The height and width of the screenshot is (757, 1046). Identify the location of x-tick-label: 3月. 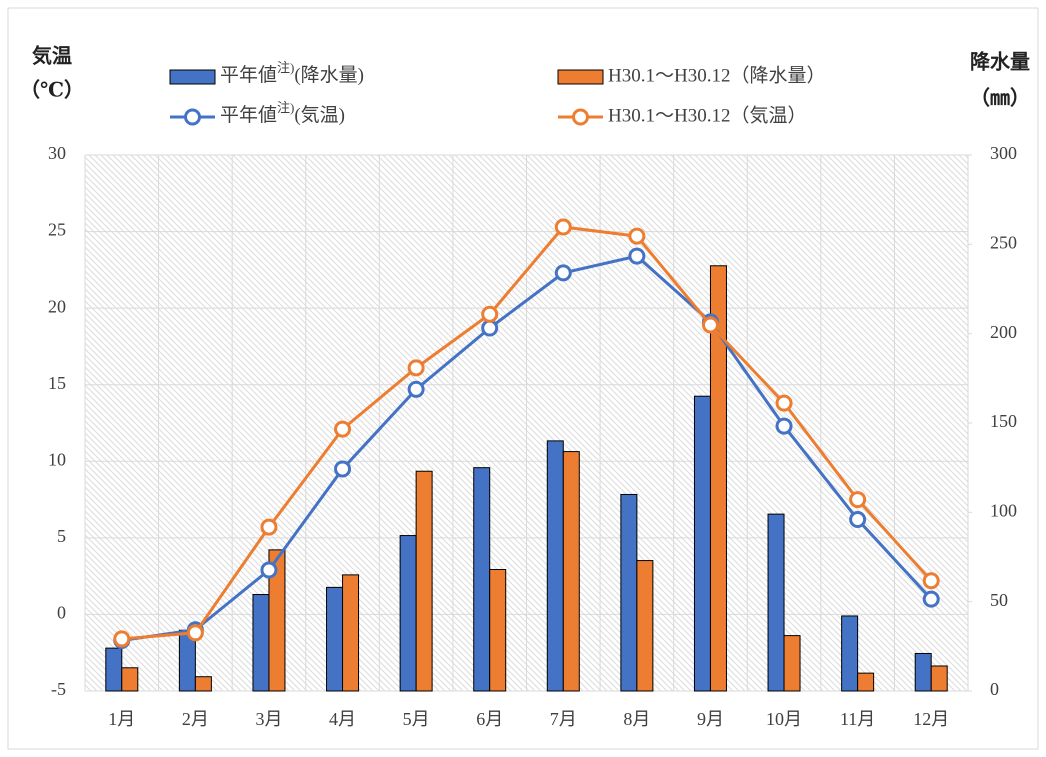
(268, 719).